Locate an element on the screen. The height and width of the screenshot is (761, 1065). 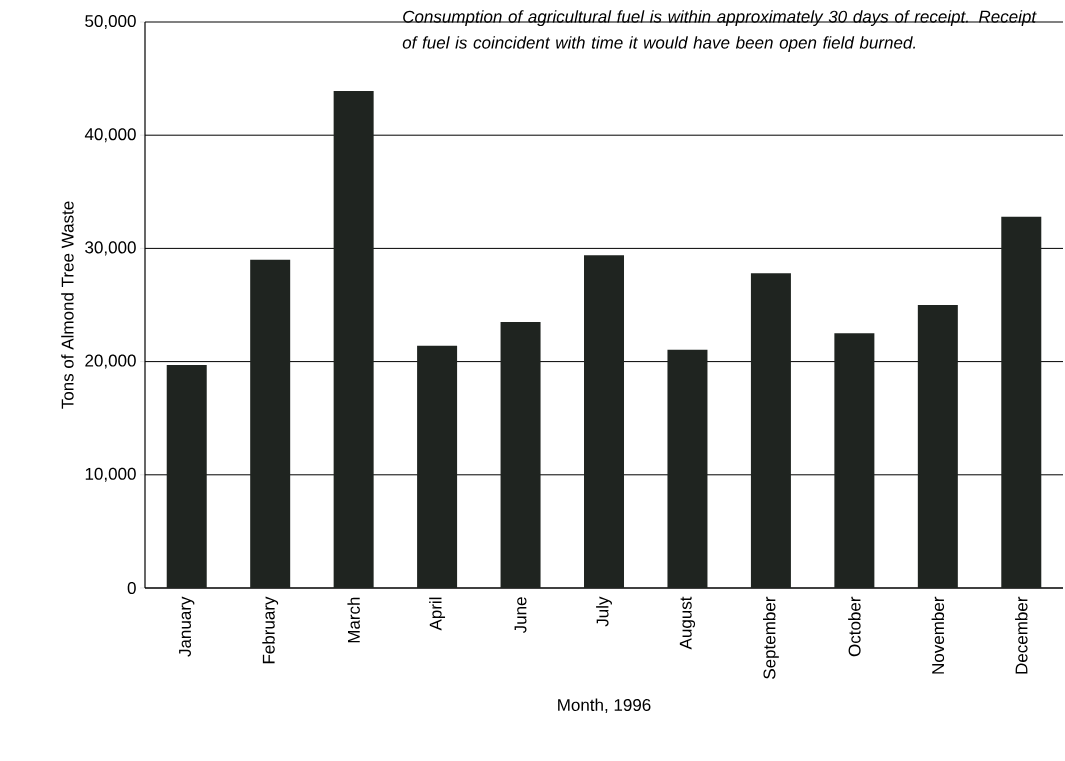
annotation: Consumption of agricultural fuel is within approximately 30 days of receipt. Receipt of fuel is coincident with time it would have been open field burned. is located at coordinates (719, 31).